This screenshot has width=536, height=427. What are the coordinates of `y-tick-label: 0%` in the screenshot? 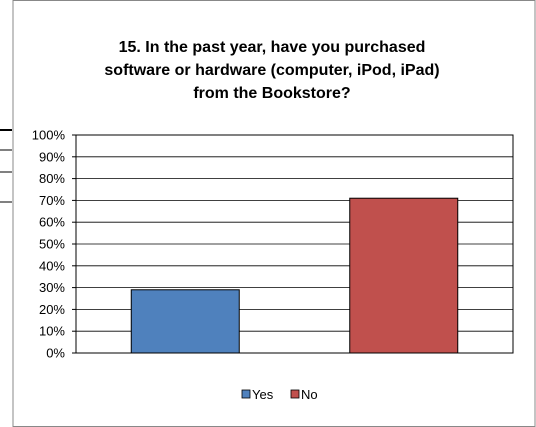 It's located at (55, 353).